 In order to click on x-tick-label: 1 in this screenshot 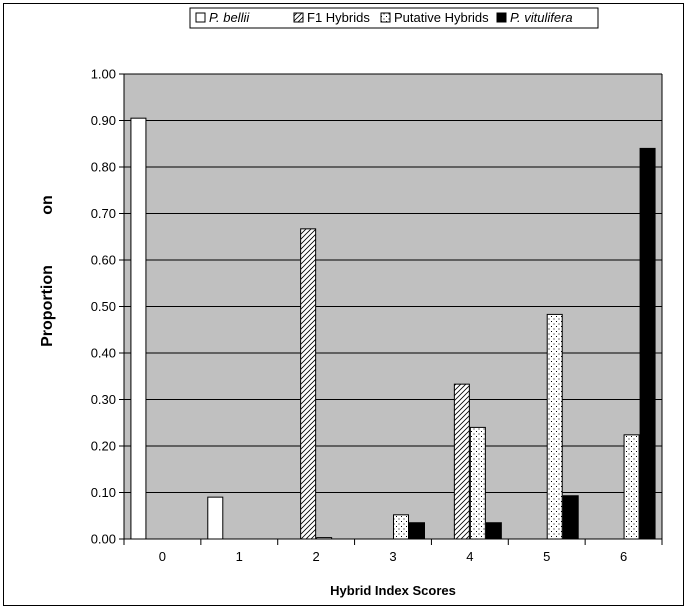, I will do `click(239, 556)`.